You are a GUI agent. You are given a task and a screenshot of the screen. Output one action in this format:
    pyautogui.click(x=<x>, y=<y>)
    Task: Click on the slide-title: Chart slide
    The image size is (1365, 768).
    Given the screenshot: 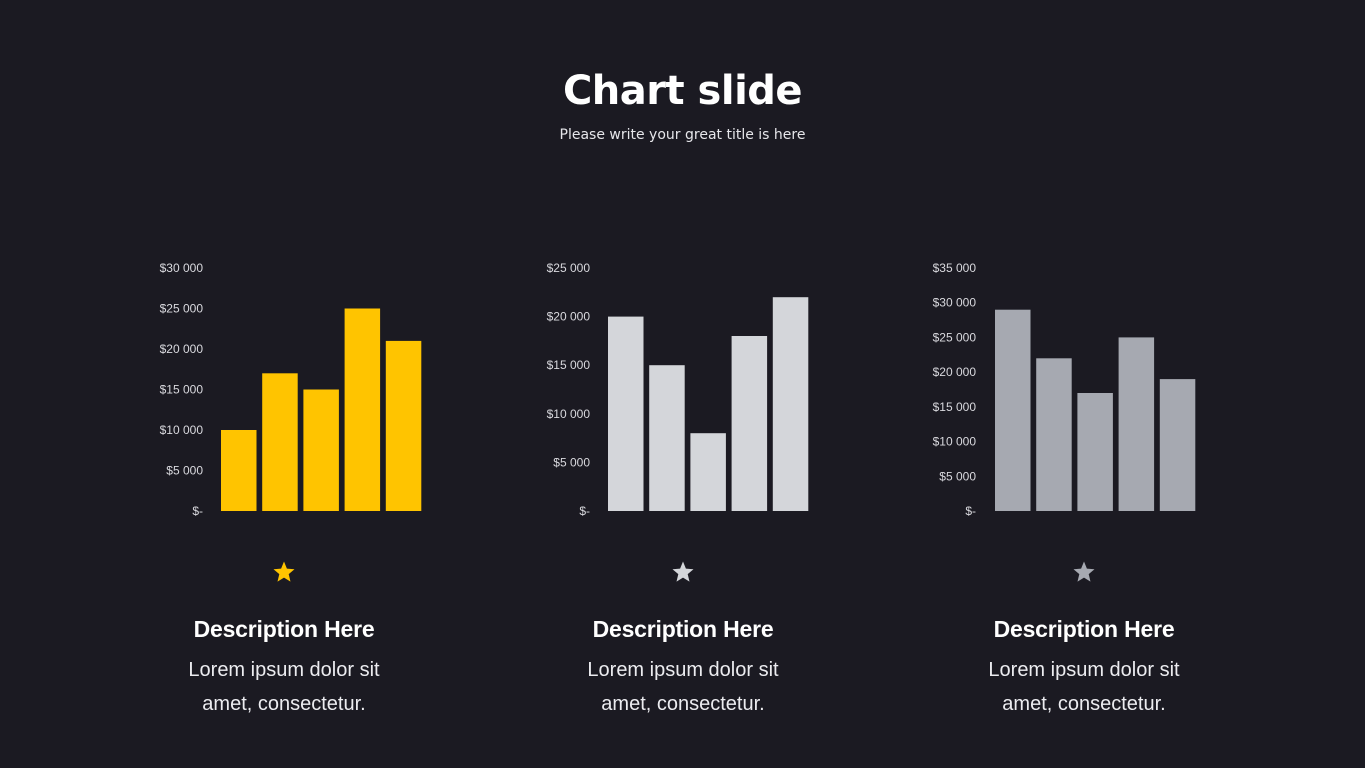 What is the action you would take?
    pyautogui.click(x=682, y=91)
    